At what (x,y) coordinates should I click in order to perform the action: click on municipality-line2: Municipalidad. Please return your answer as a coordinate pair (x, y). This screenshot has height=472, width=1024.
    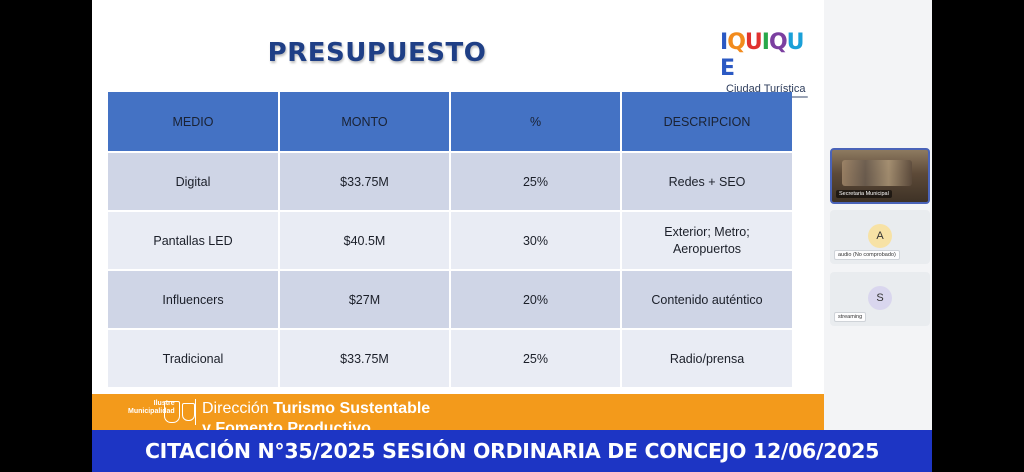
    Looking at the image, I should click on (151, 411).